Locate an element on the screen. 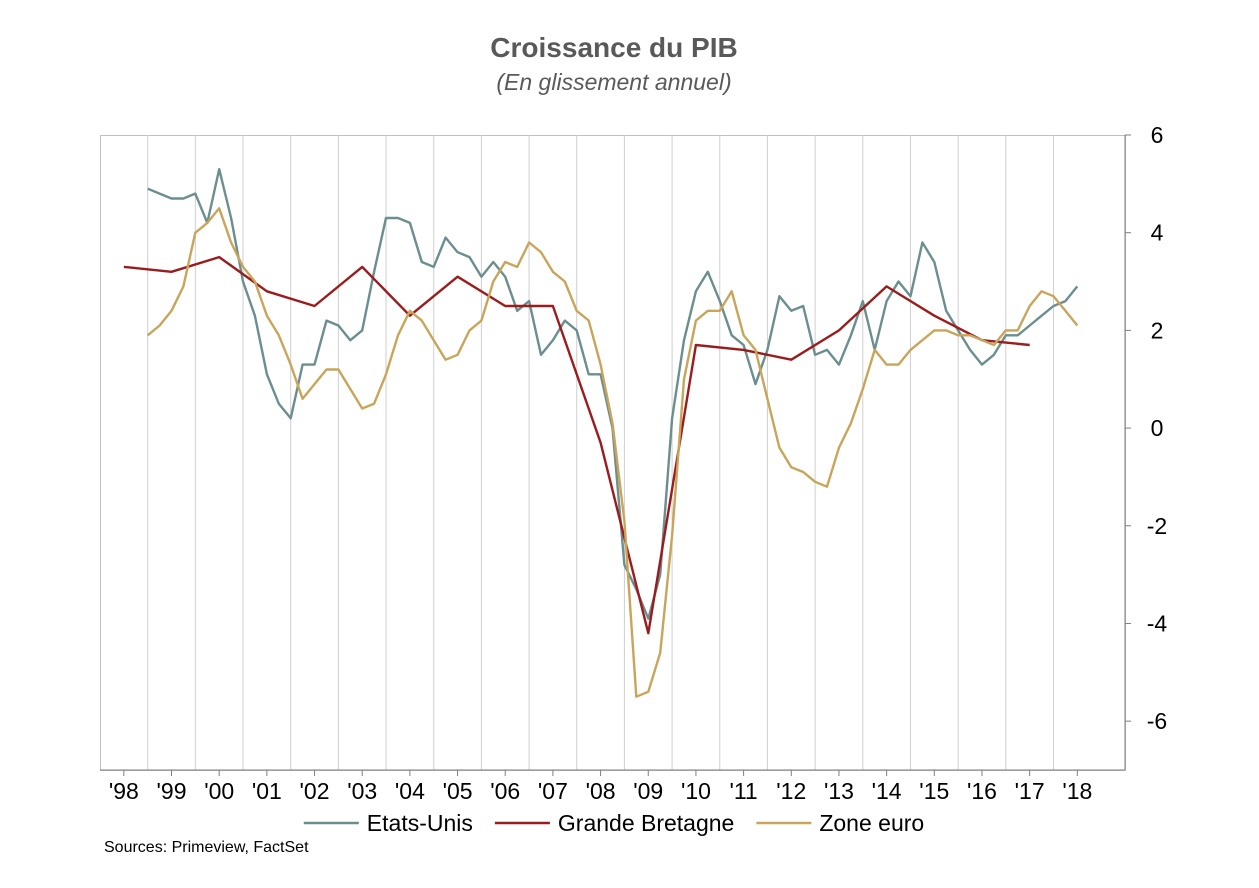 Image resolution: width=1259 pixels, height=888 pixels. x-tick-label: '12 is located at coordinates (791, 791).